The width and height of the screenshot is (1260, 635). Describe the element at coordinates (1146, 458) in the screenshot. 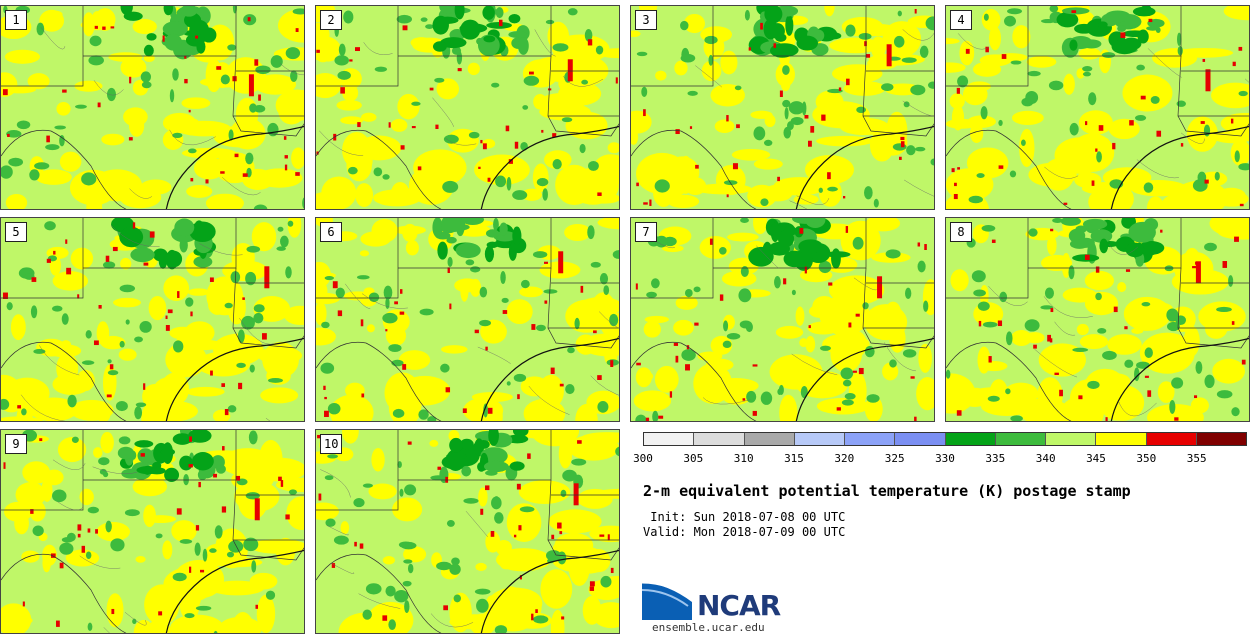

I see `colorbar-tick-label: 350` at that location.